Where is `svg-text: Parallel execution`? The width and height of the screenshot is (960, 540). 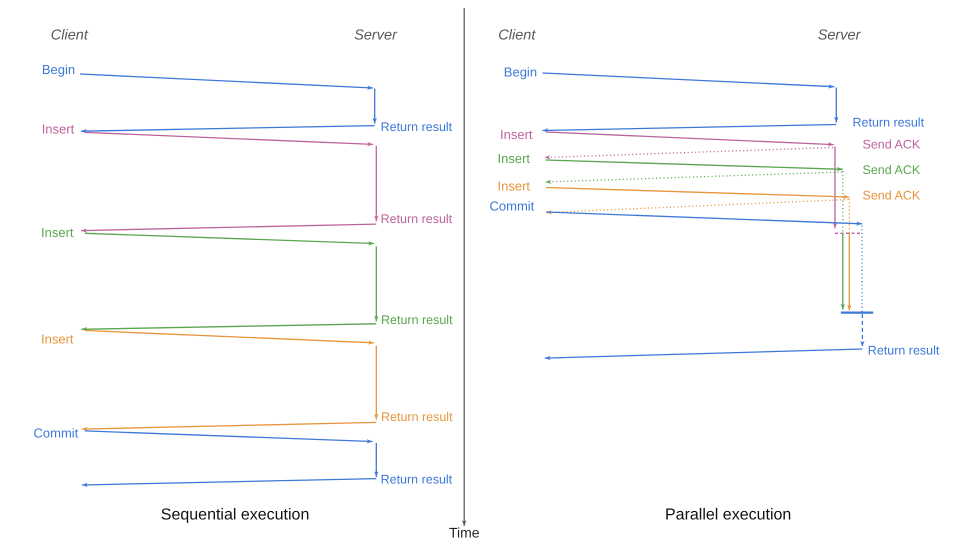
svg-text: Parallel execution is located at coordinates (728, 515).